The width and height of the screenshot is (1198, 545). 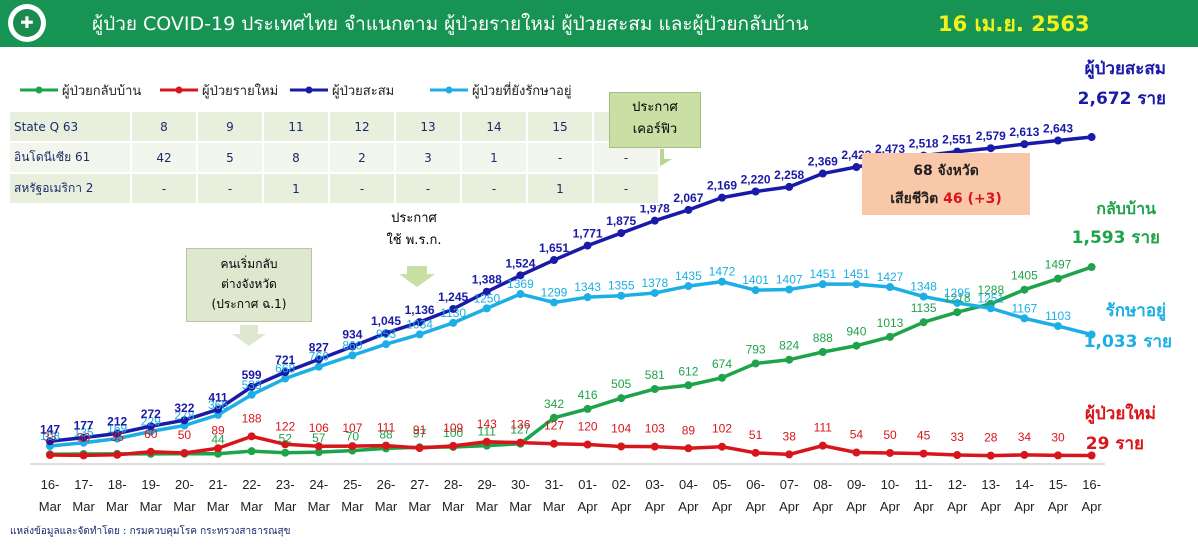 I want to click on legend-label: ผู้ป่วยกลับบ้าน, so click(x=101, y=91).